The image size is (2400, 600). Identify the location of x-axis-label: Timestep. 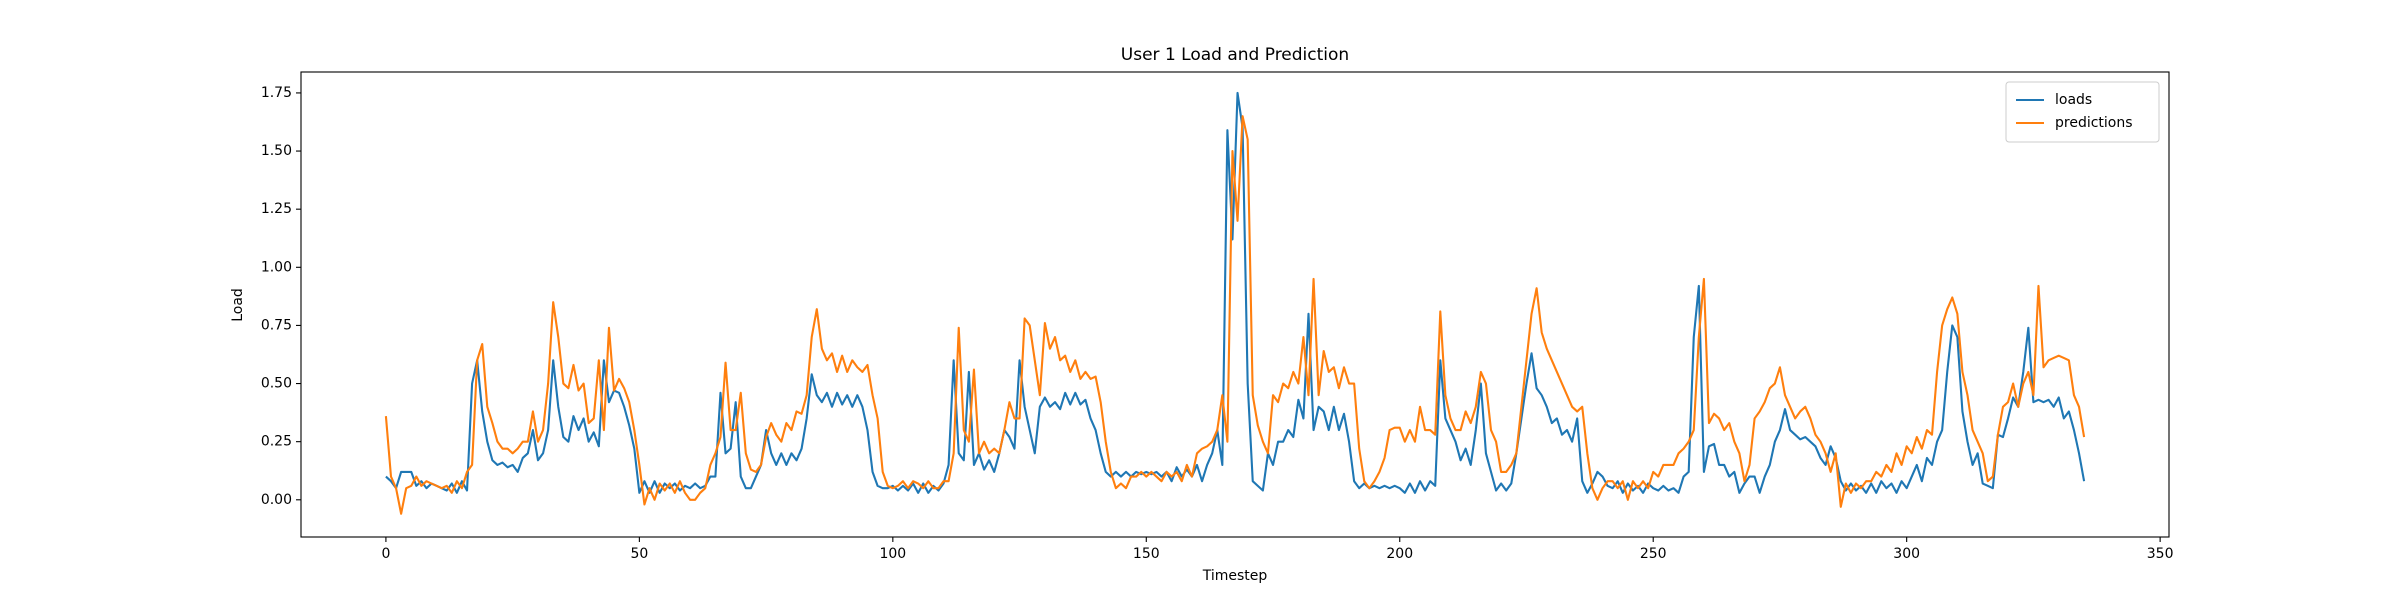
(1235, 576).